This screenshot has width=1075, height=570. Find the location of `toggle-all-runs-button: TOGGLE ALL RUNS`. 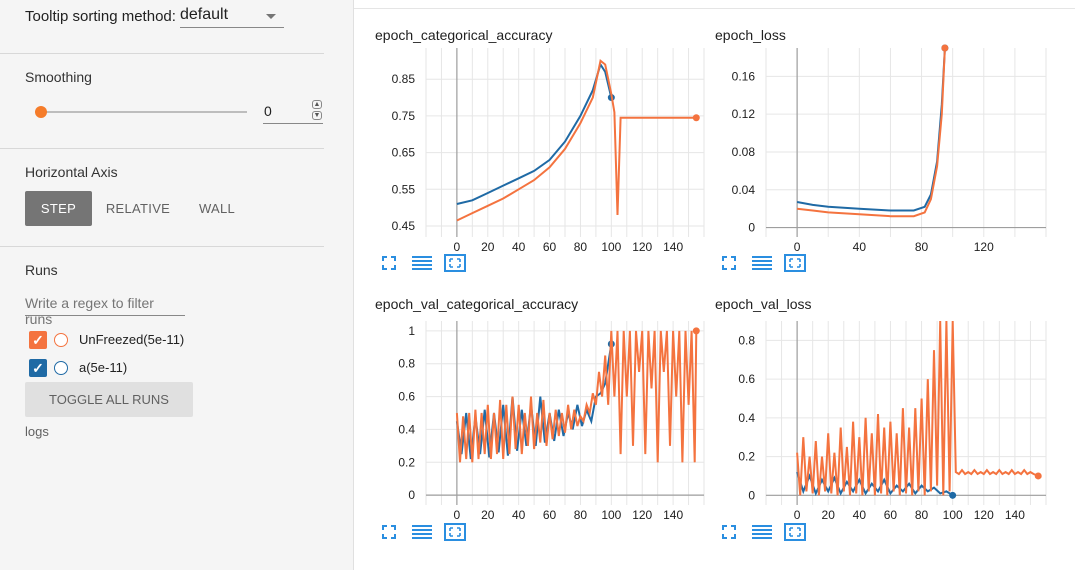

toggle-all-runs-button: TOGGLE ALL RUNS is located at coordinates (109, 399).